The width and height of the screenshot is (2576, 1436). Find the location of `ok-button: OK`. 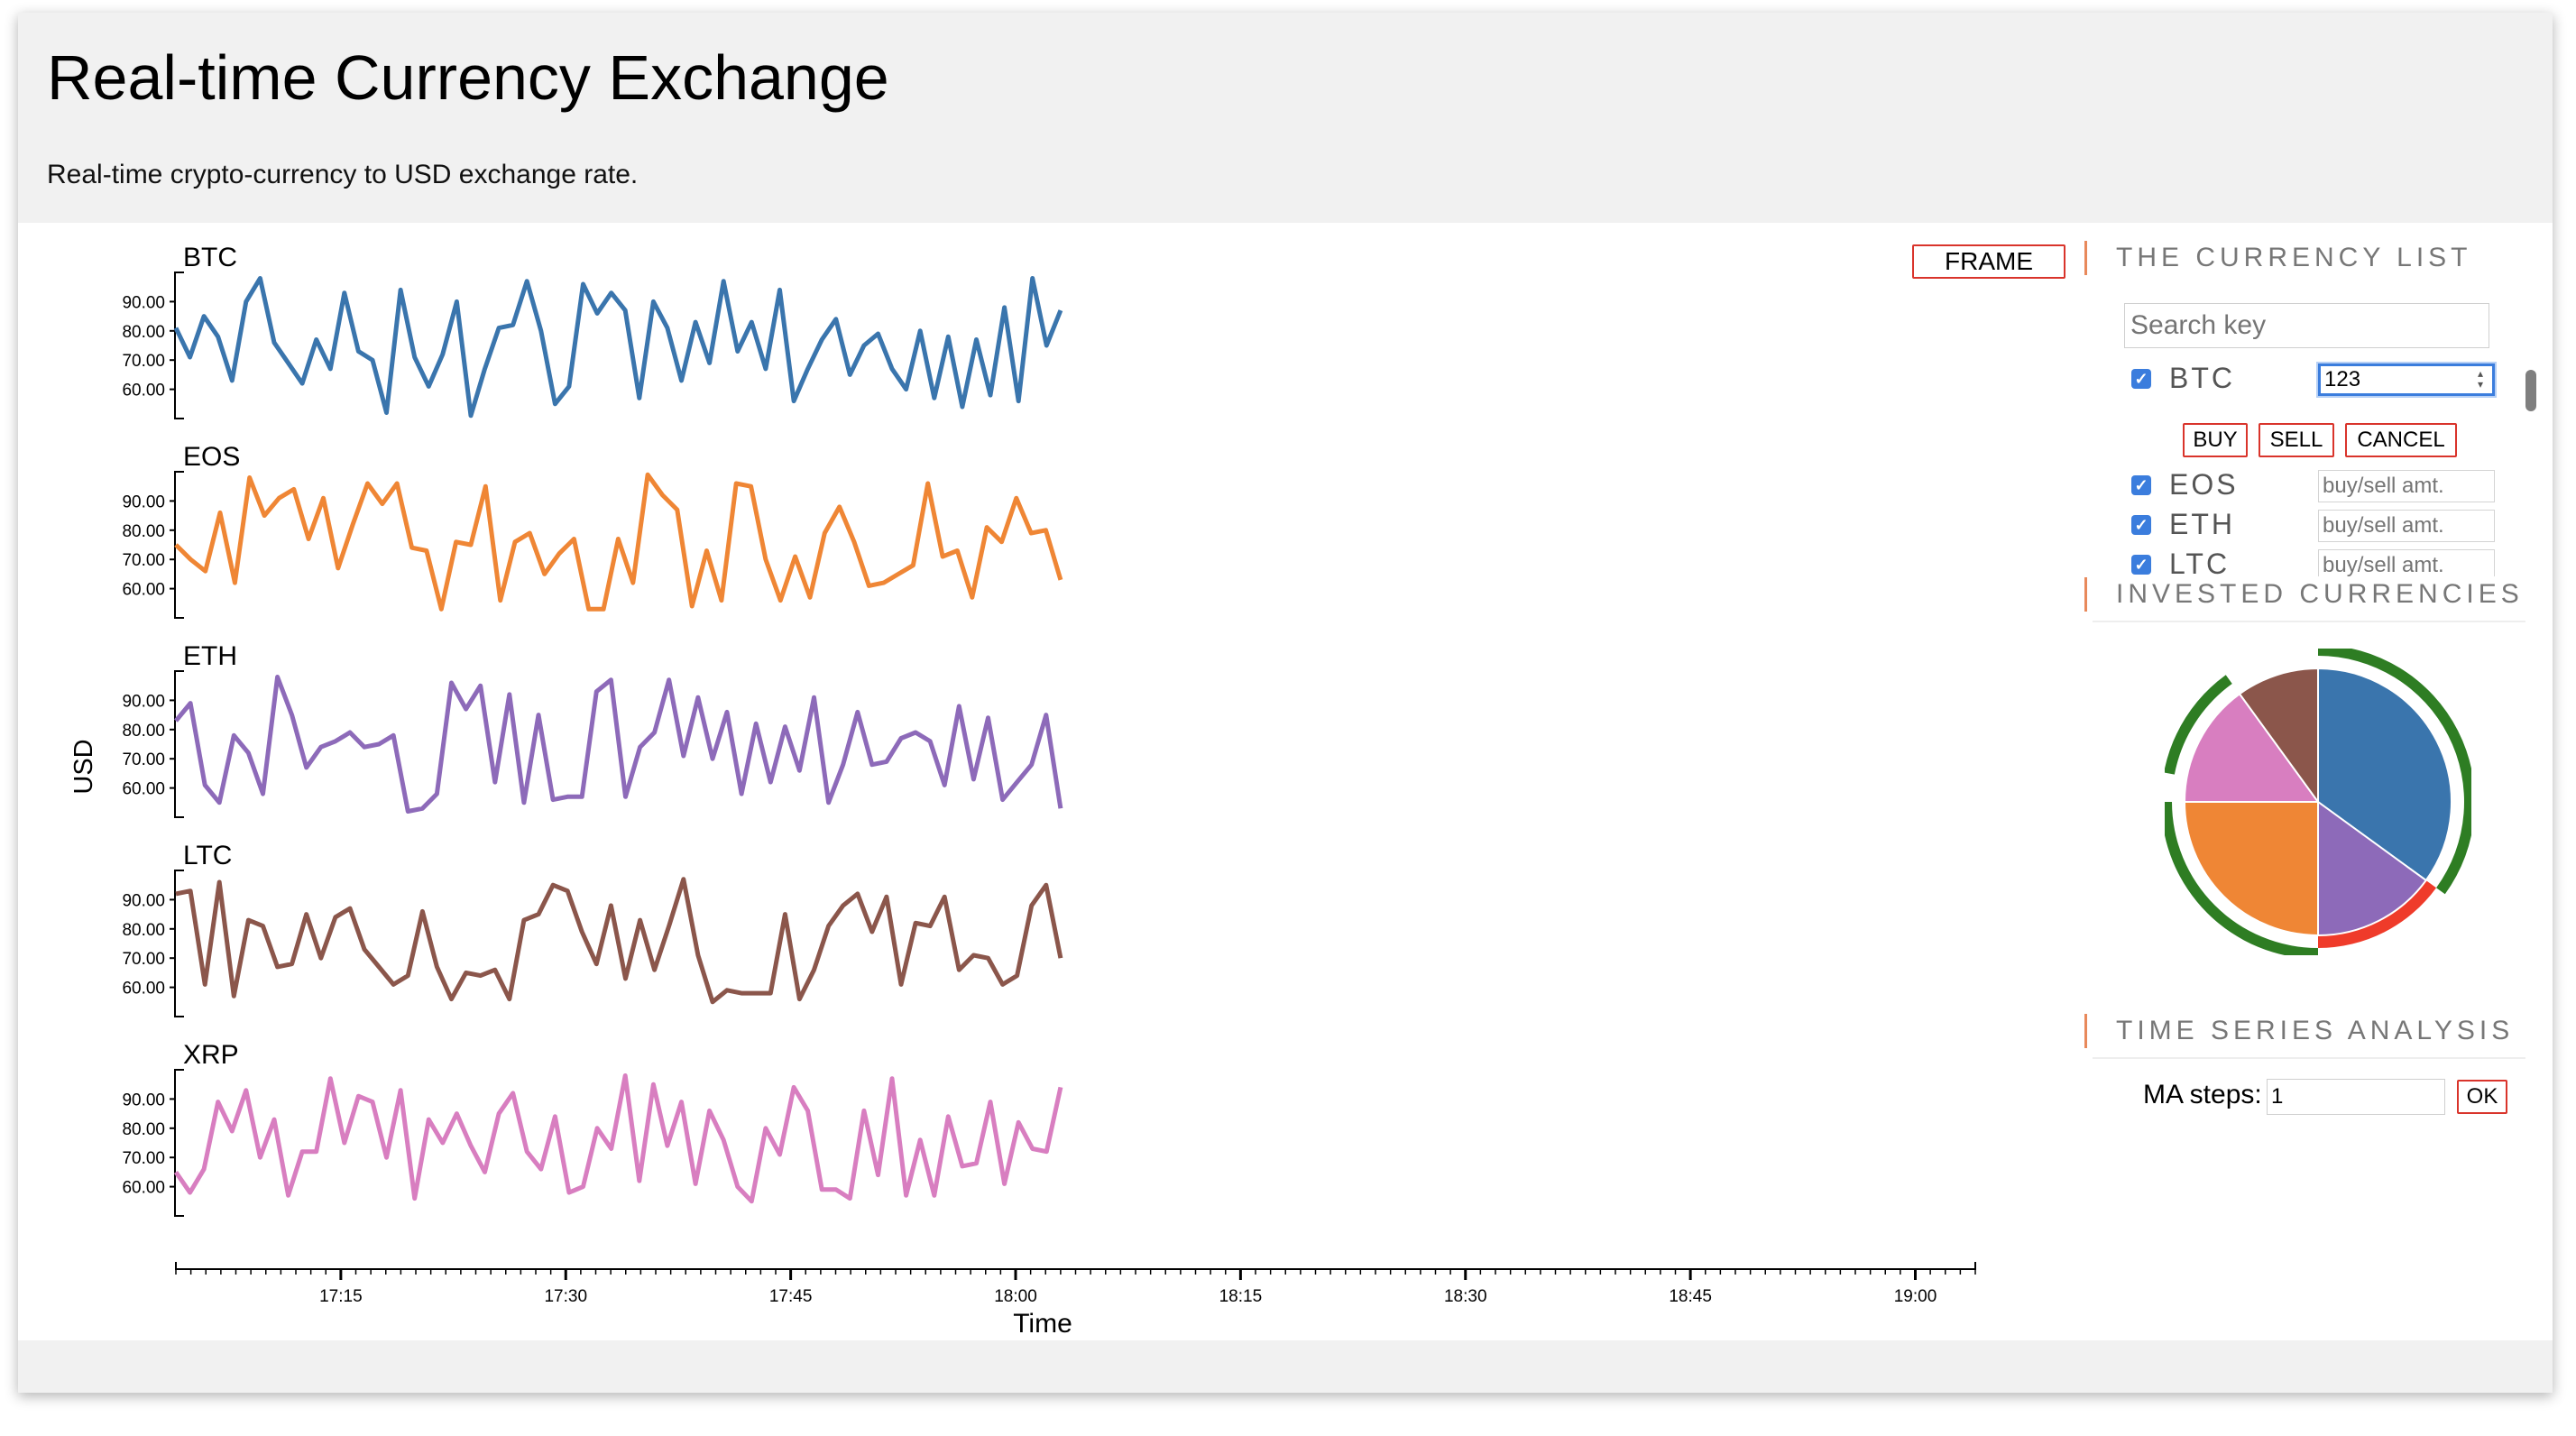

ok-button: OK is located at coordinates (2482, 1097).